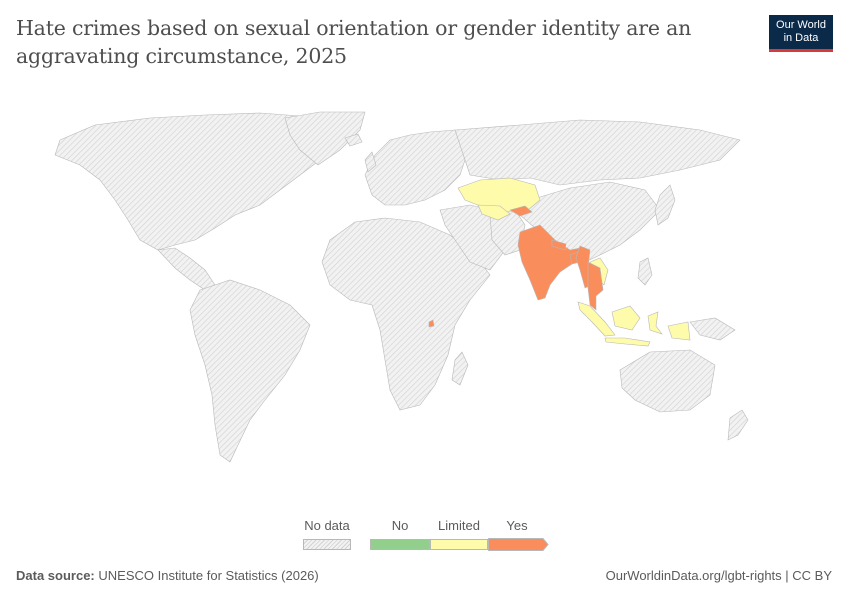  Describe the element at coordinates (499, 195) in the screenshot. I see `country-kazakhstan` at that location.